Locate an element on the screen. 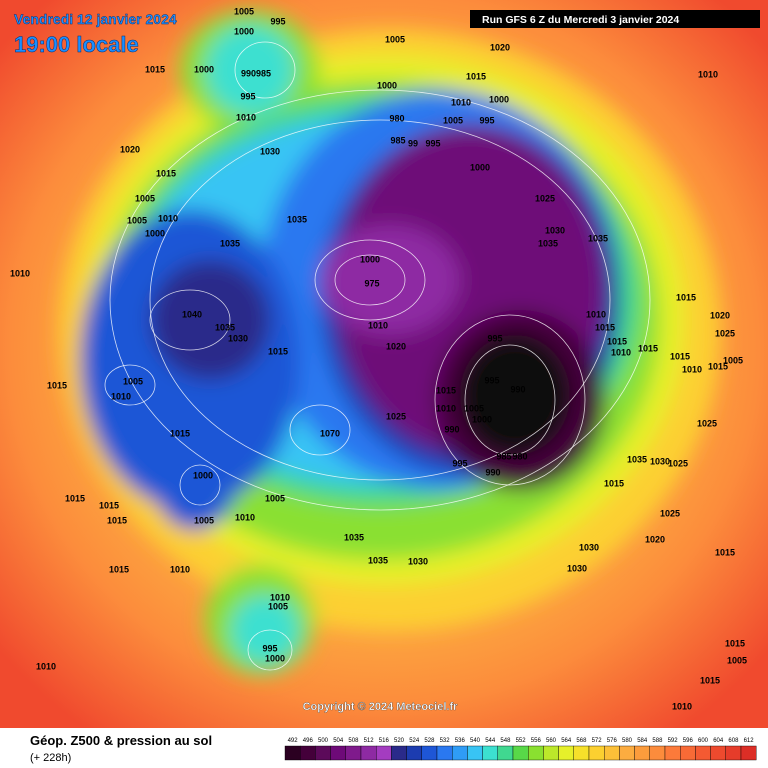  colorbar-label: 612 is located at coordinates (749, 741).